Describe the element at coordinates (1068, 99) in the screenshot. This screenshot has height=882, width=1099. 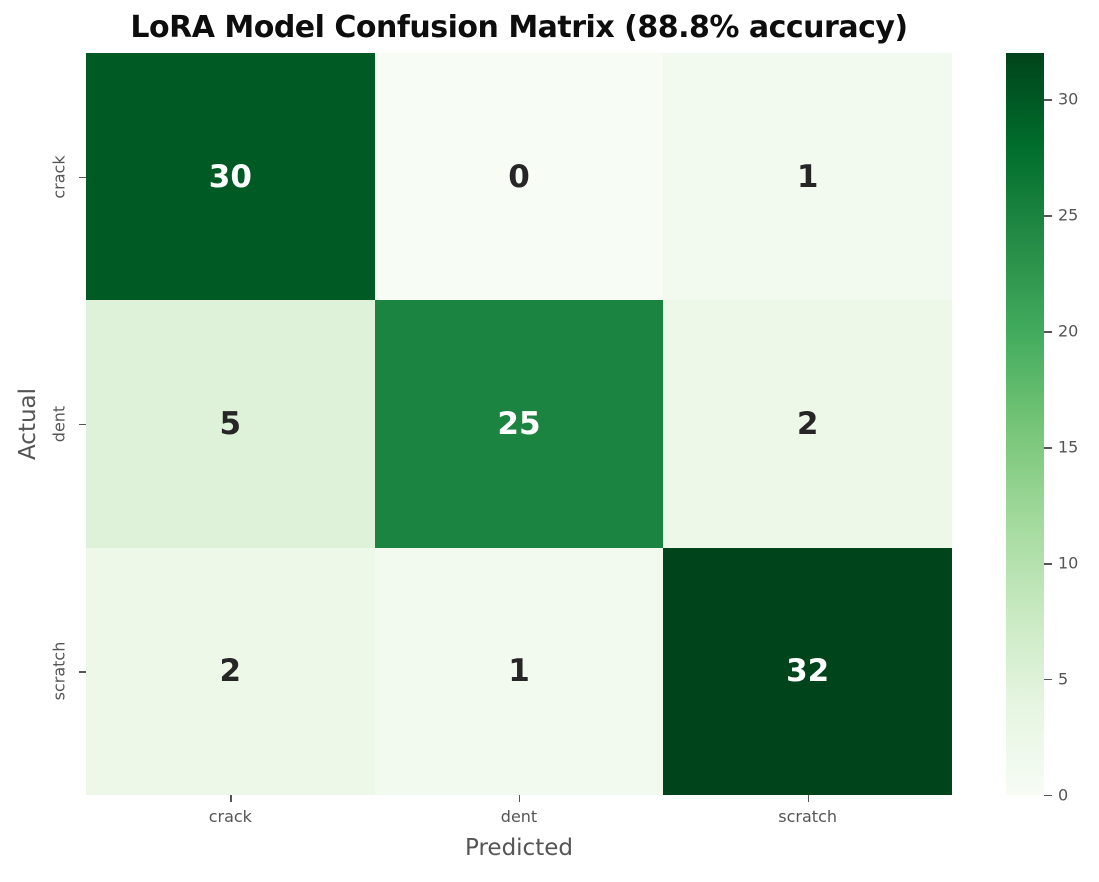
I see `colorbar-tick-label-30: 30` at that location.